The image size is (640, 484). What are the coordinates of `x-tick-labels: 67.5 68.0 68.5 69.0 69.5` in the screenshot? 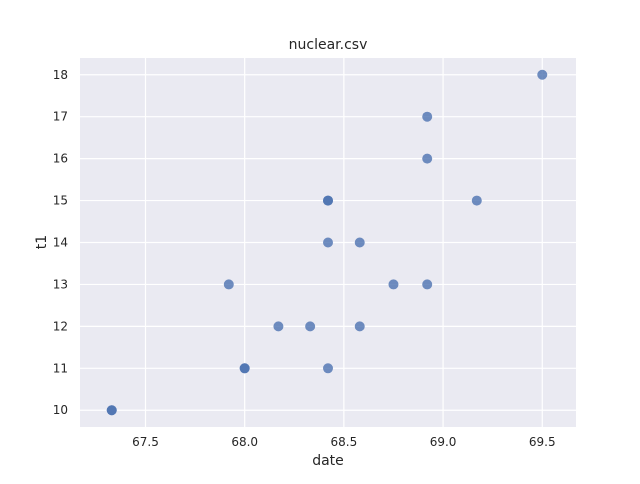 It's located at (344, 442).